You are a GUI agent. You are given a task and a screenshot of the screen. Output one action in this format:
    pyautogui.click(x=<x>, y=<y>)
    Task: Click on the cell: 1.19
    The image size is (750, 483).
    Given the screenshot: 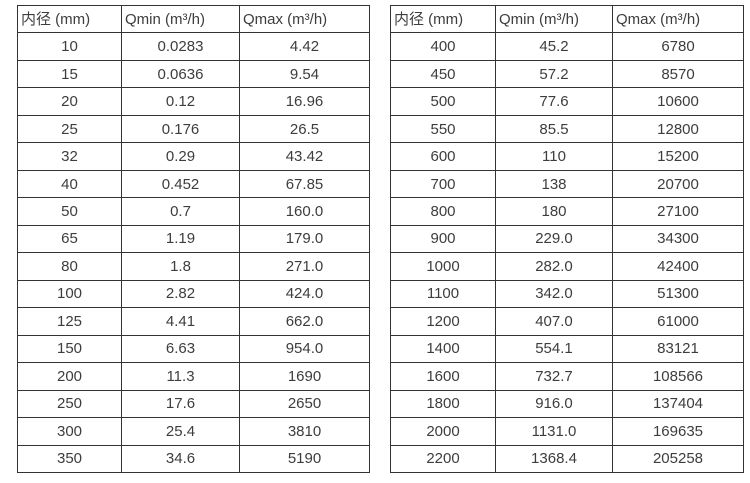 What is the action you would take?
    pyautogui.click(x=180, y=239)
    